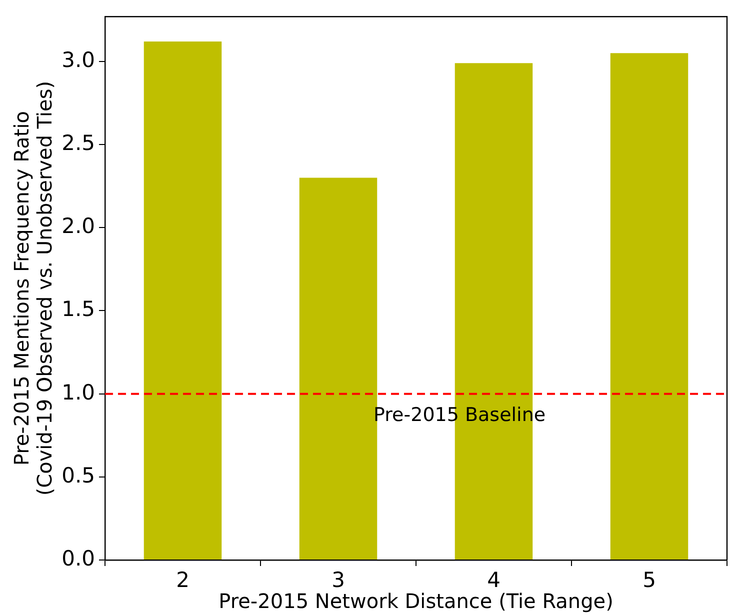 This screenshot has width=730, height=615. What do you see at coordinates (649, 580) in the screenshot?
I see `x-tick-label: 5` at bounding box center [649, 580].